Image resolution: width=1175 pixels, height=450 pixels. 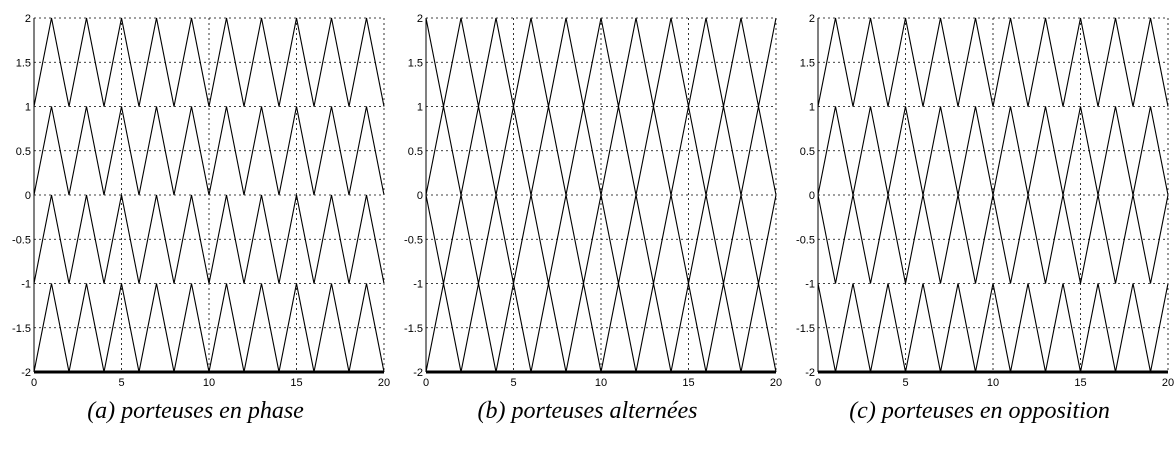 I want to click on chart-b-y-tick-label: 1, so click(x=420, y=108).